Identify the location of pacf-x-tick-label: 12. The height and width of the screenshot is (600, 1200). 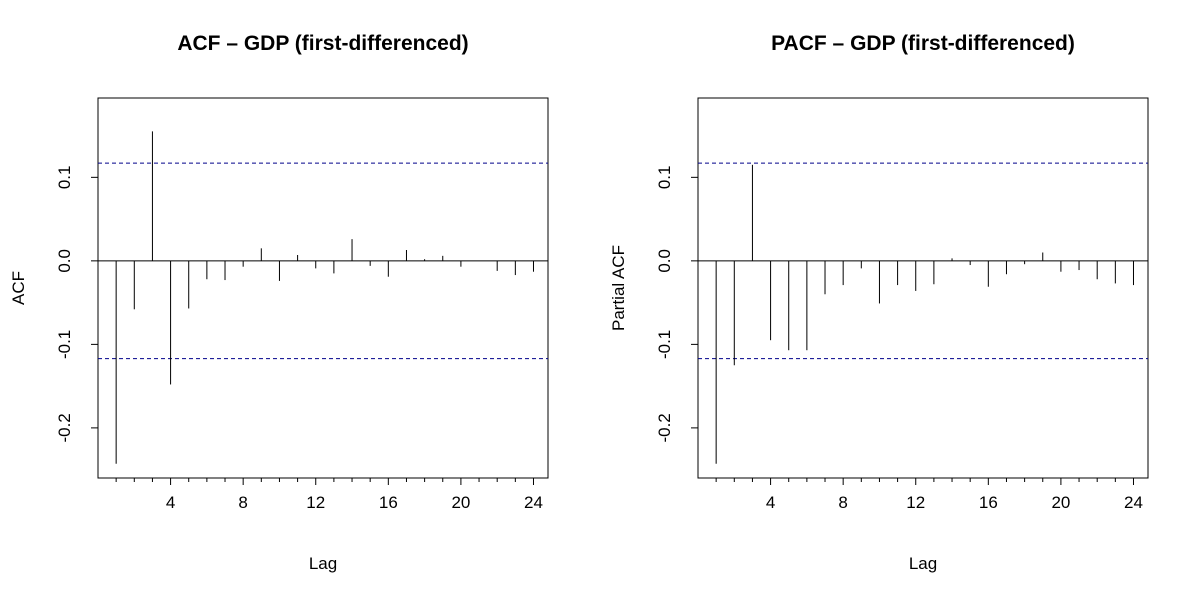
(915, 502).